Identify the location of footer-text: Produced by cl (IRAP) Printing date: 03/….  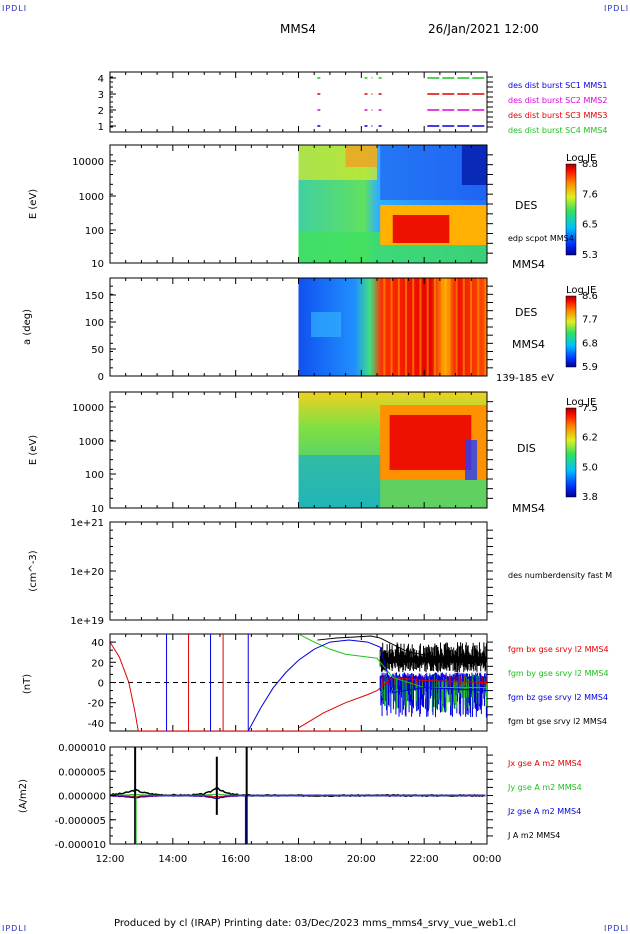
(315, 923).